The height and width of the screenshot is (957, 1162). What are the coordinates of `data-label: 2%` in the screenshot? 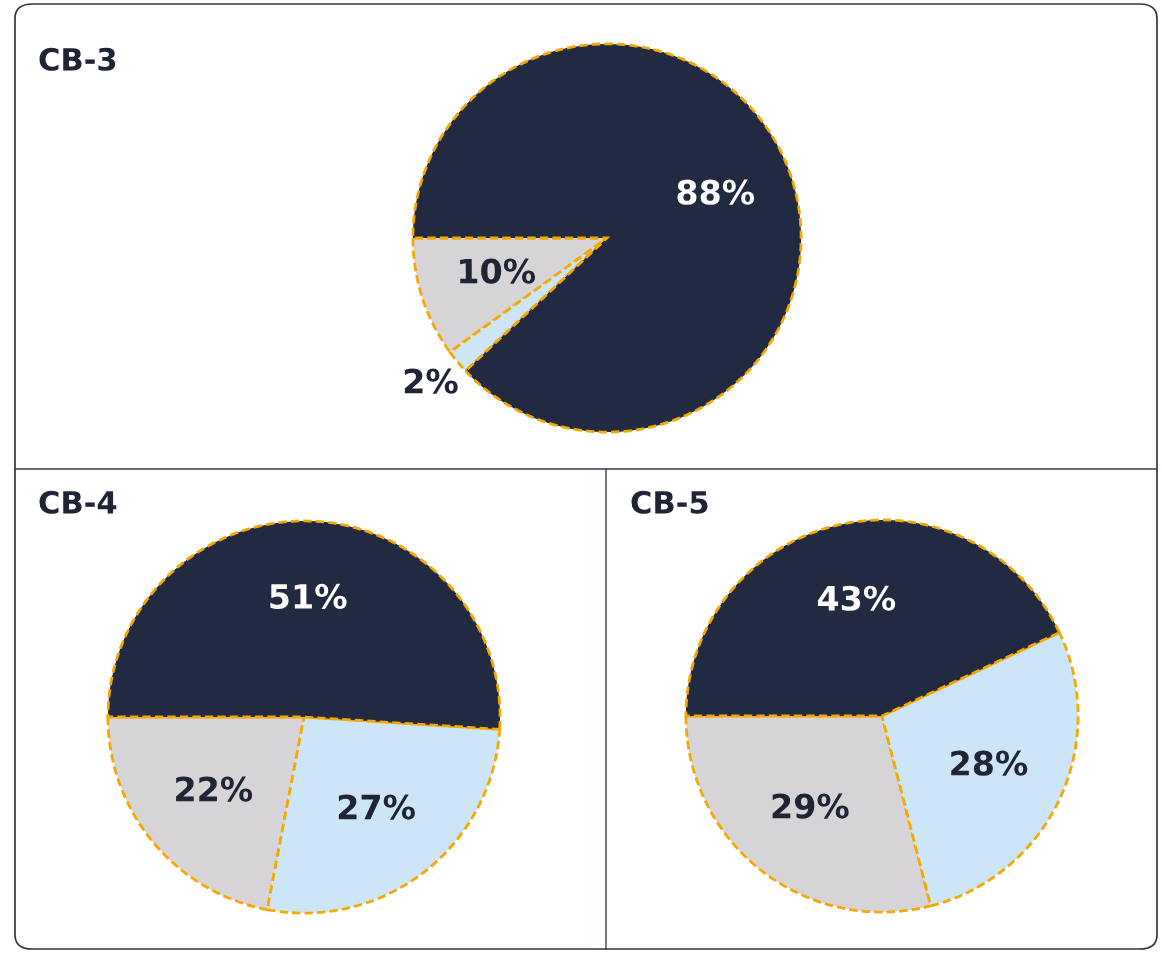 It's located at (431, 381).